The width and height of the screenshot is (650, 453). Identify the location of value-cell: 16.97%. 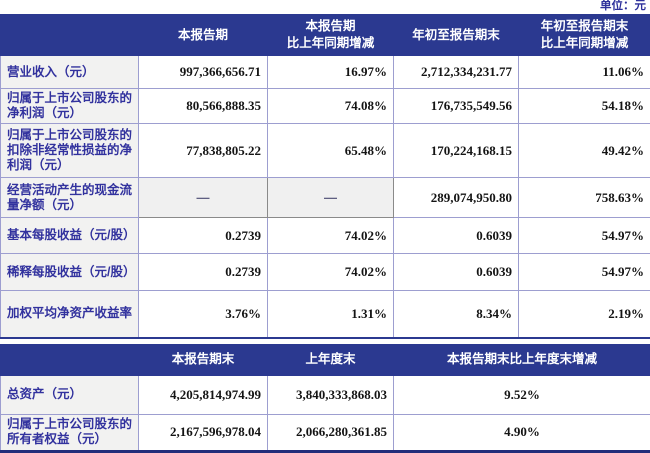
(331, 72).